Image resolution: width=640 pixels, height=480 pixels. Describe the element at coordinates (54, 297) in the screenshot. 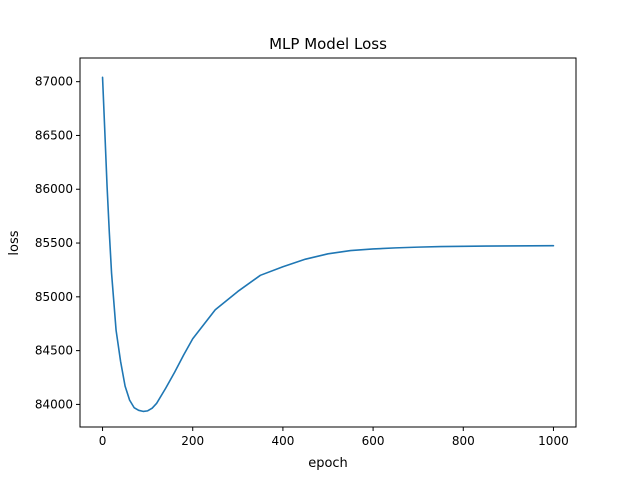

I see `y-tick-label: 85000` at that location.